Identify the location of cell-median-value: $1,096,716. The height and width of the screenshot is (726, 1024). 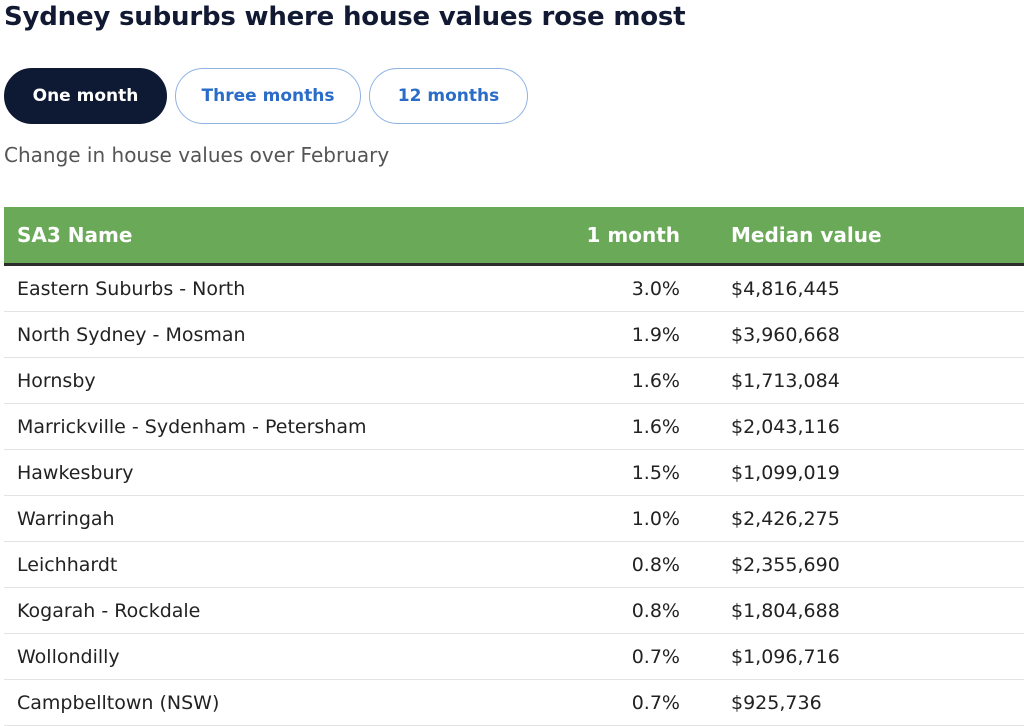
(785, 656).